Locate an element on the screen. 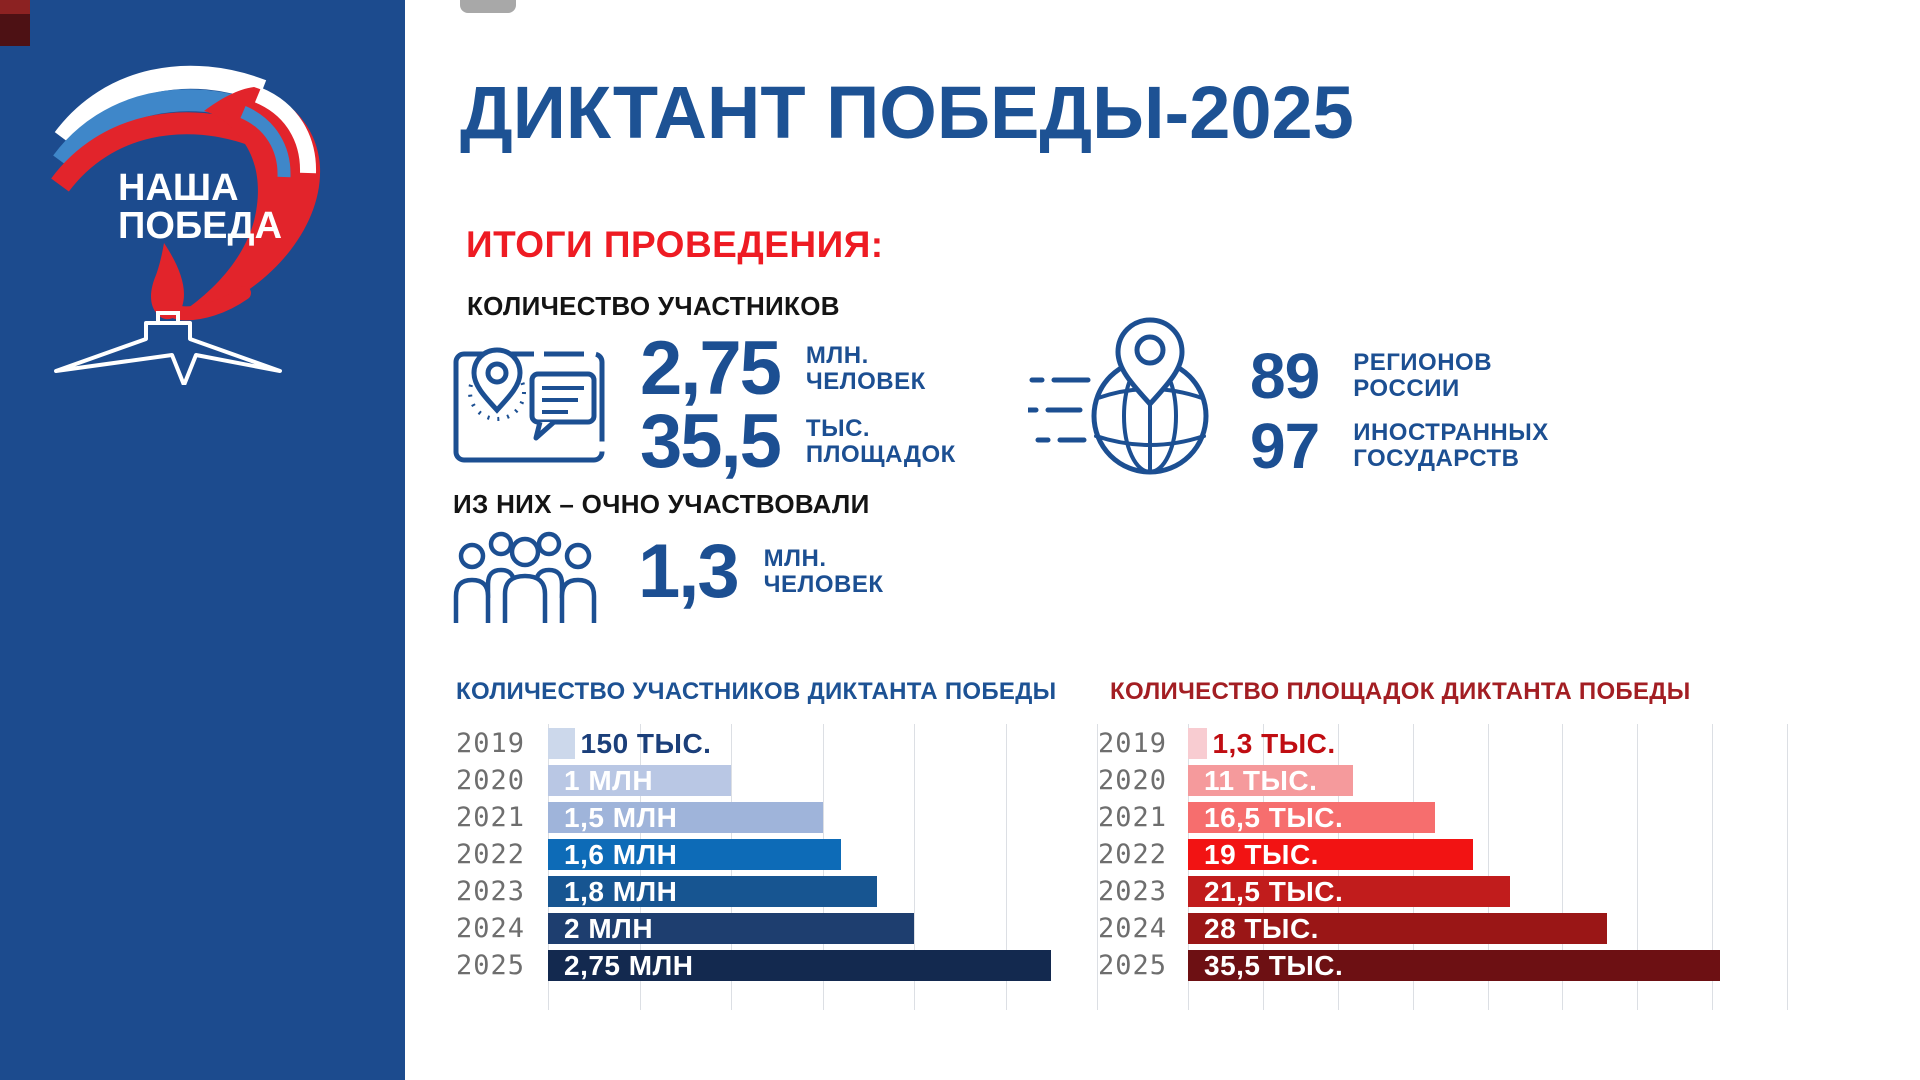 This screenshot has width=1920, height=1080. offline-unit: МЛН. ЧЕЛОВЕК is located at coordinates (824, 572).